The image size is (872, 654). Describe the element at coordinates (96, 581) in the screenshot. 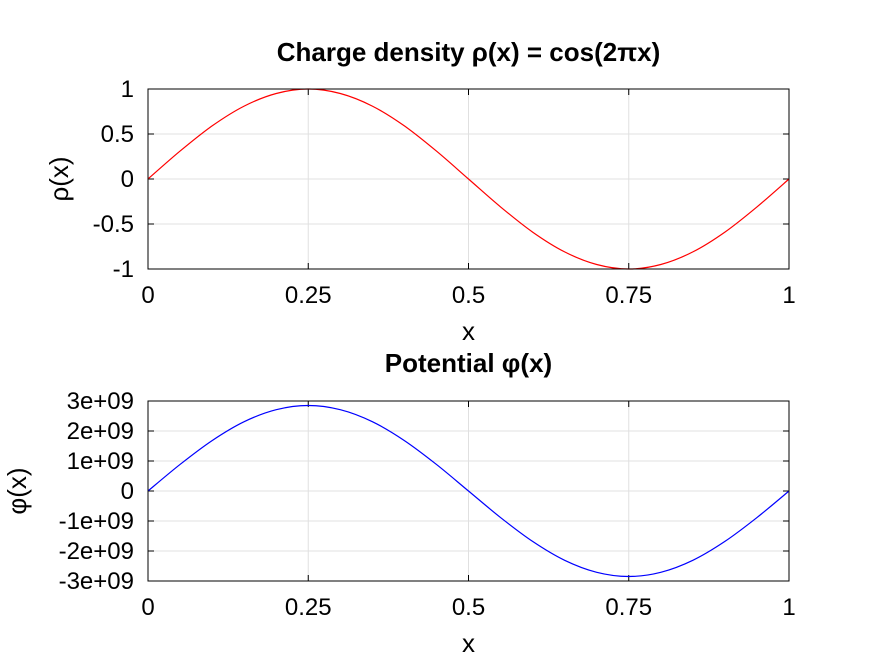

I see `potential-y-tick-label: -3e+09` at that location.